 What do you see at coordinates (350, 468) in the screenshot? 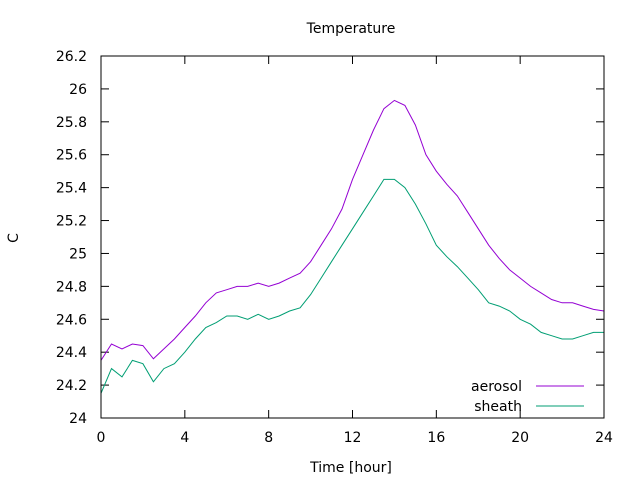
I see `x-axis-label: Time [hour]` at bounding box center [350, 468].